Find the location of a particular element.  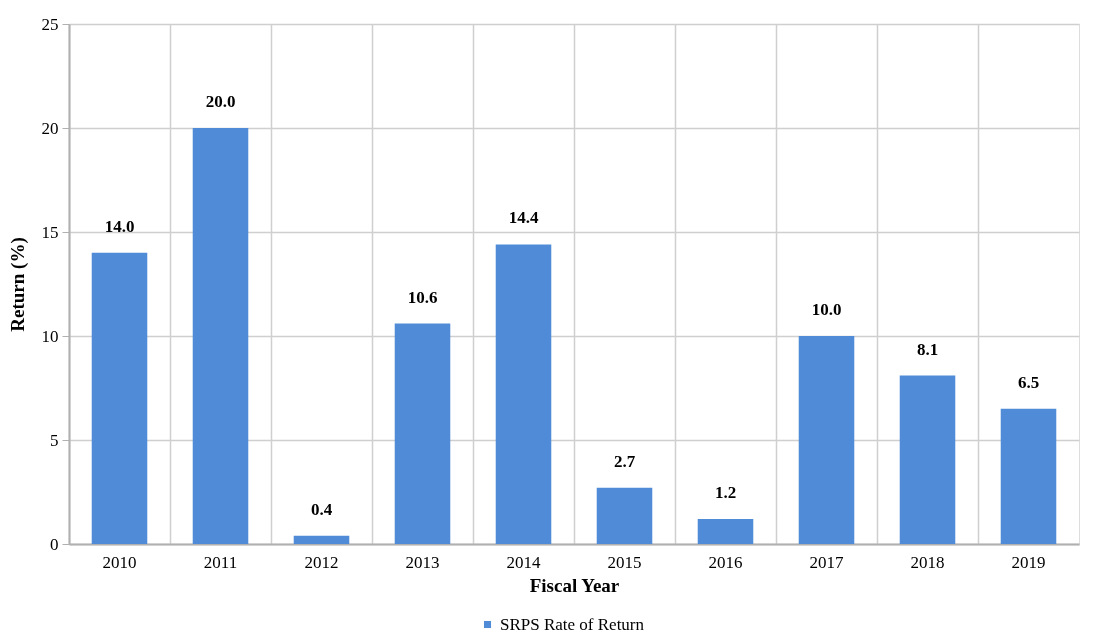

y-tick-label: 5 is located at coordinates (54, 440).